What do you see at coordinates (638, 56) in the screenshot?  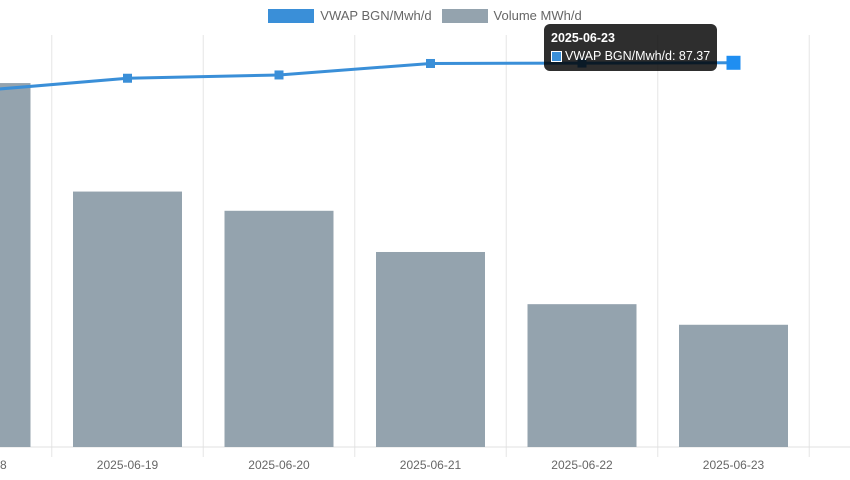 I see `tooltip-label: VWAP BGN/Mwh/d: 87.37` at bounding box center [638, 56].